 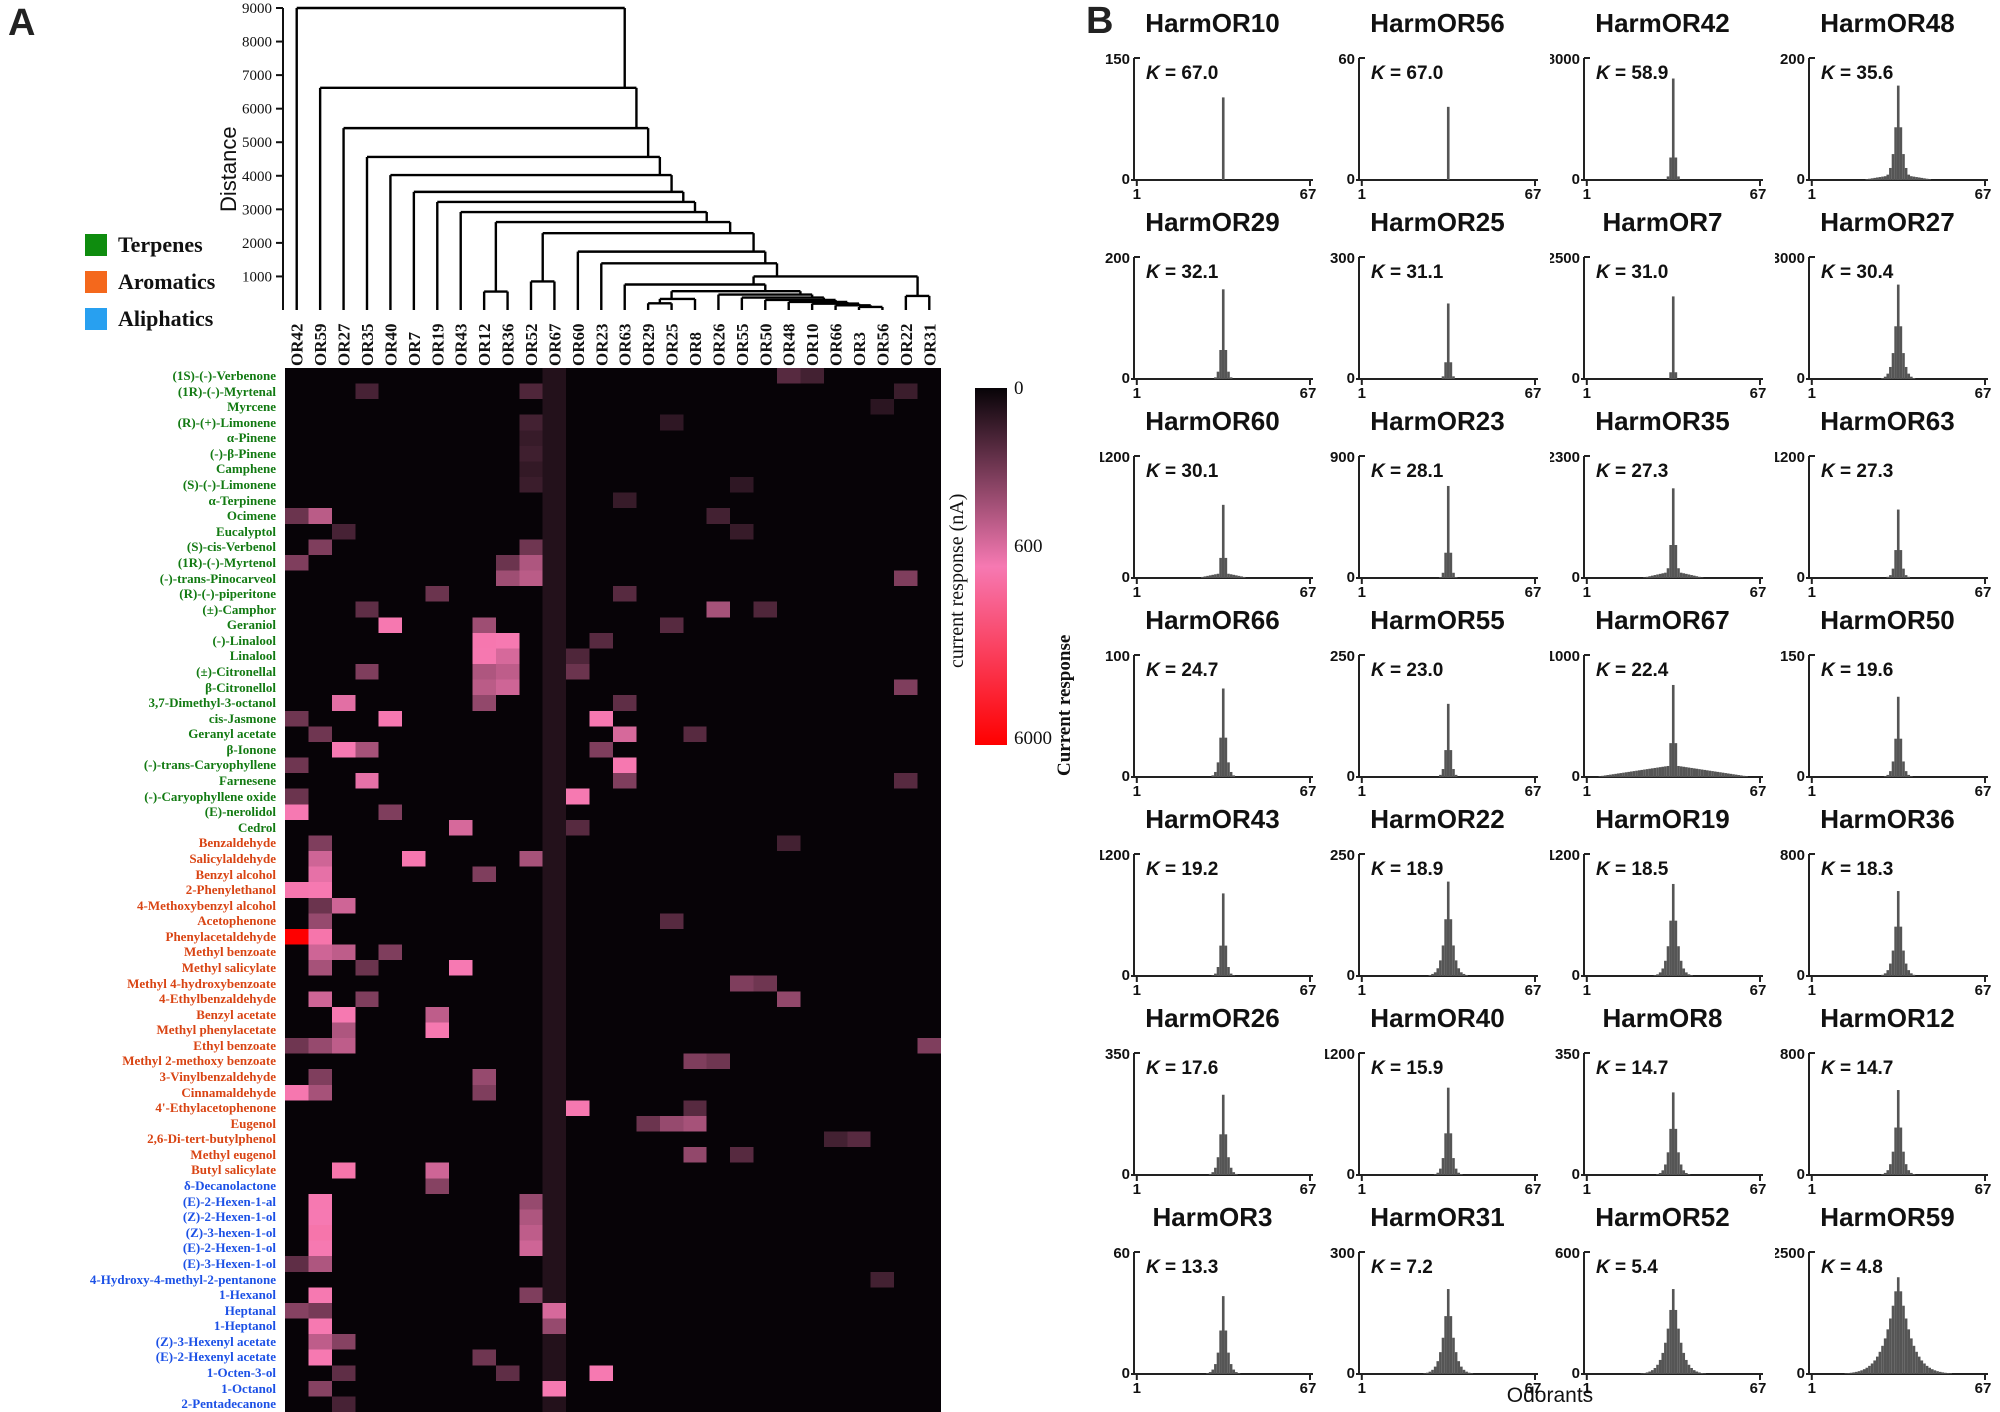 I want to click on harmor-title: HarmOR43, so click(x=1212, y=819).